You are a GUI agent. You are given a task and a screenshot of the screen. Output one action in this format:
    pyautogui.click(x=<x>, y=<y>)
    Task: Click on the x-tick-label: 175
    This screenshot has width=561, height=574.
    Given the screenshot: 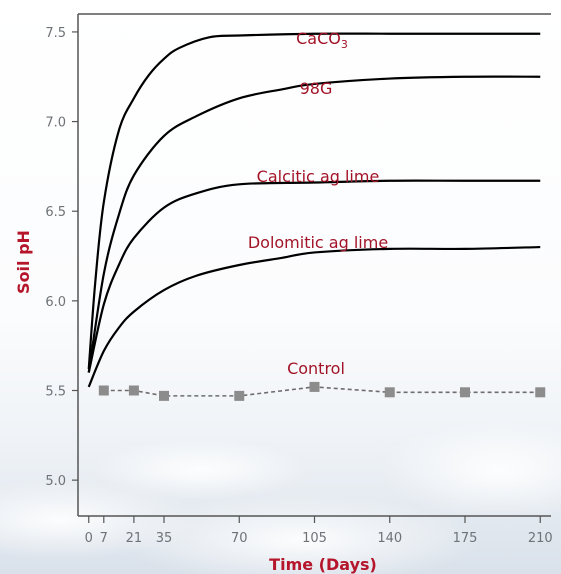 What is the action you would take?
    pyautogui.click(x=465, y=538)
    